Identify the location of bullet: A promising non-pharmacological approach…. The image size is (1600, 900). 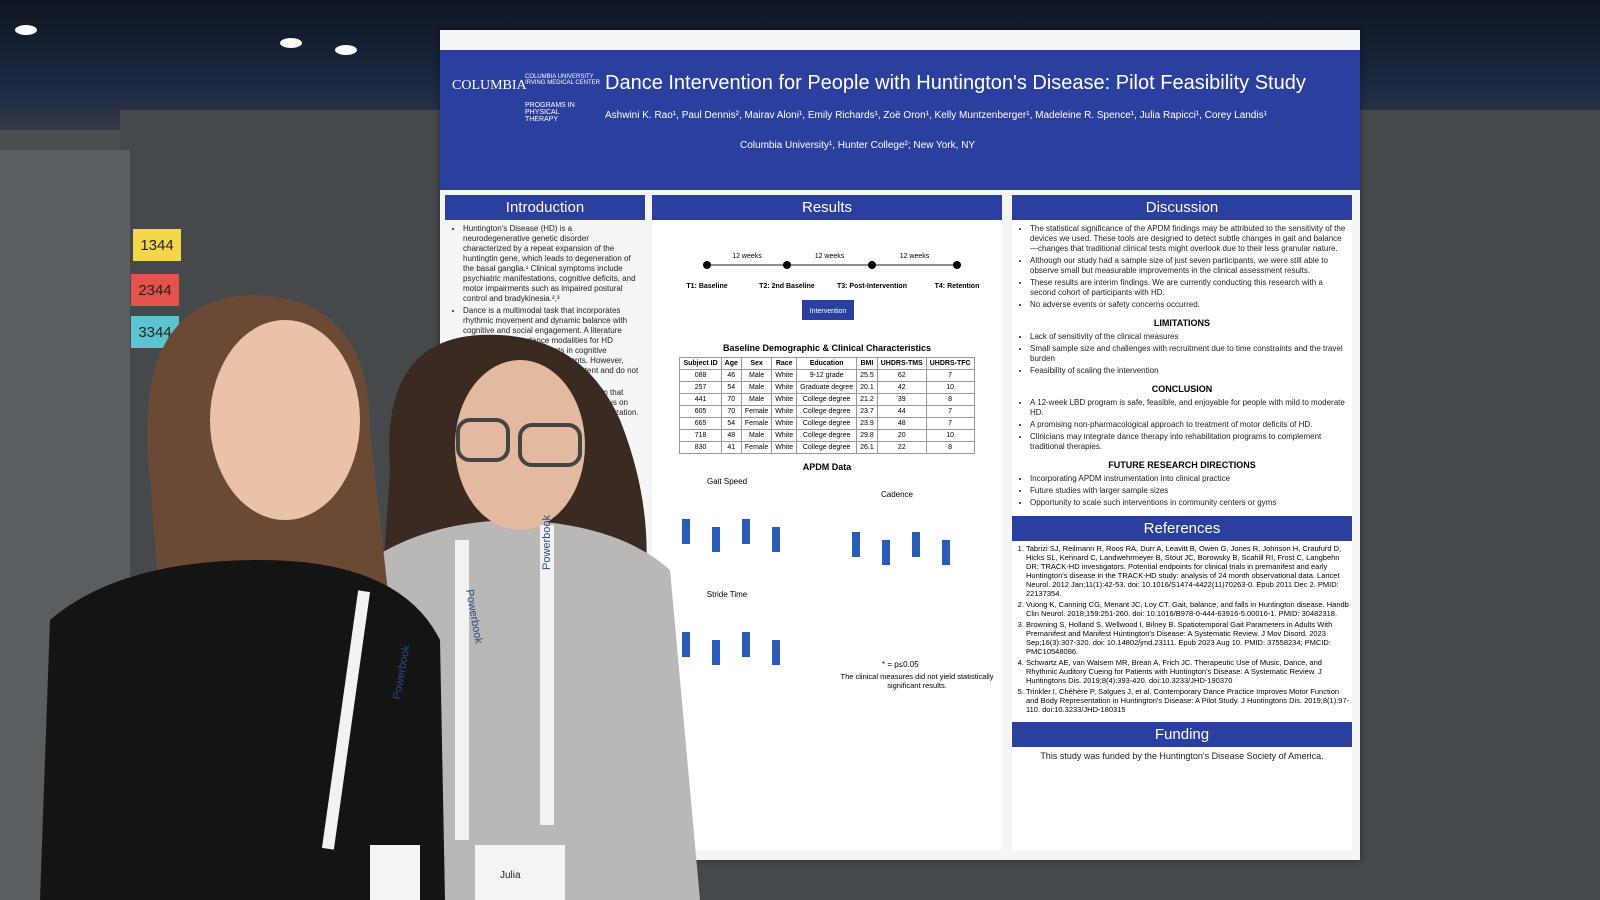
(1188, 425).